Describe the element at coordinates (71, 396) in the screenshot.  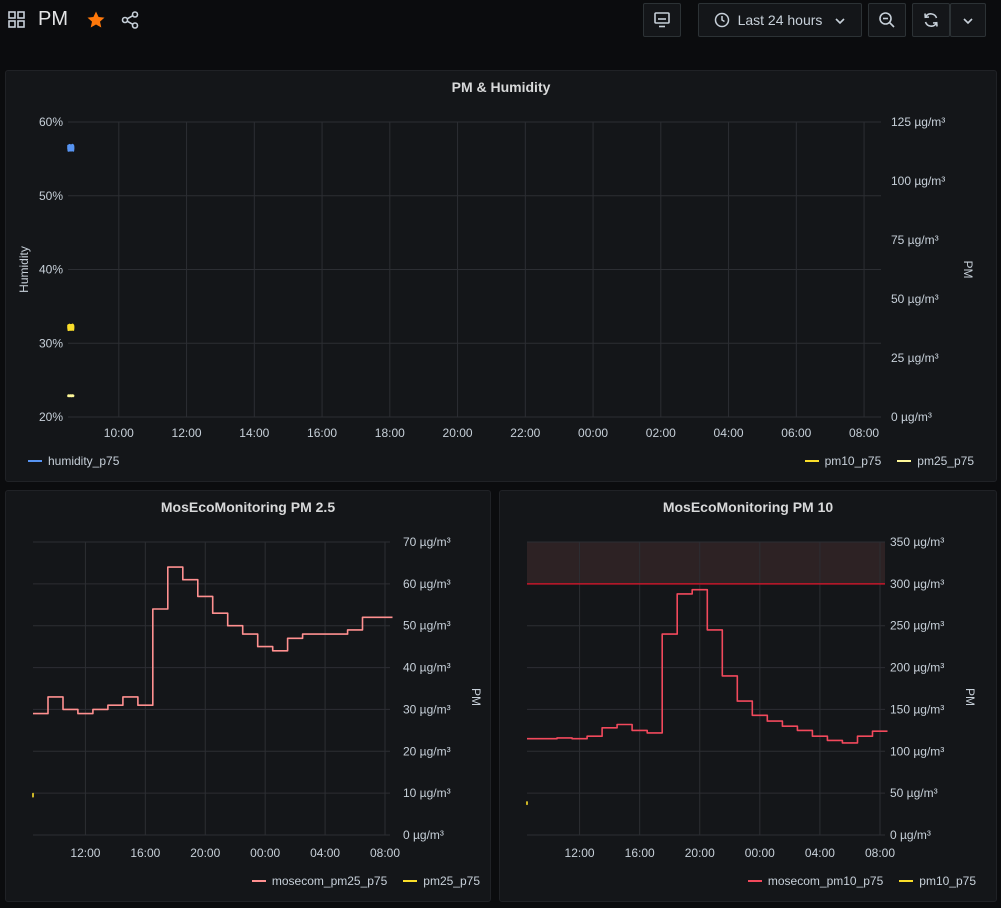
I see `series-pm25-line` at that location.